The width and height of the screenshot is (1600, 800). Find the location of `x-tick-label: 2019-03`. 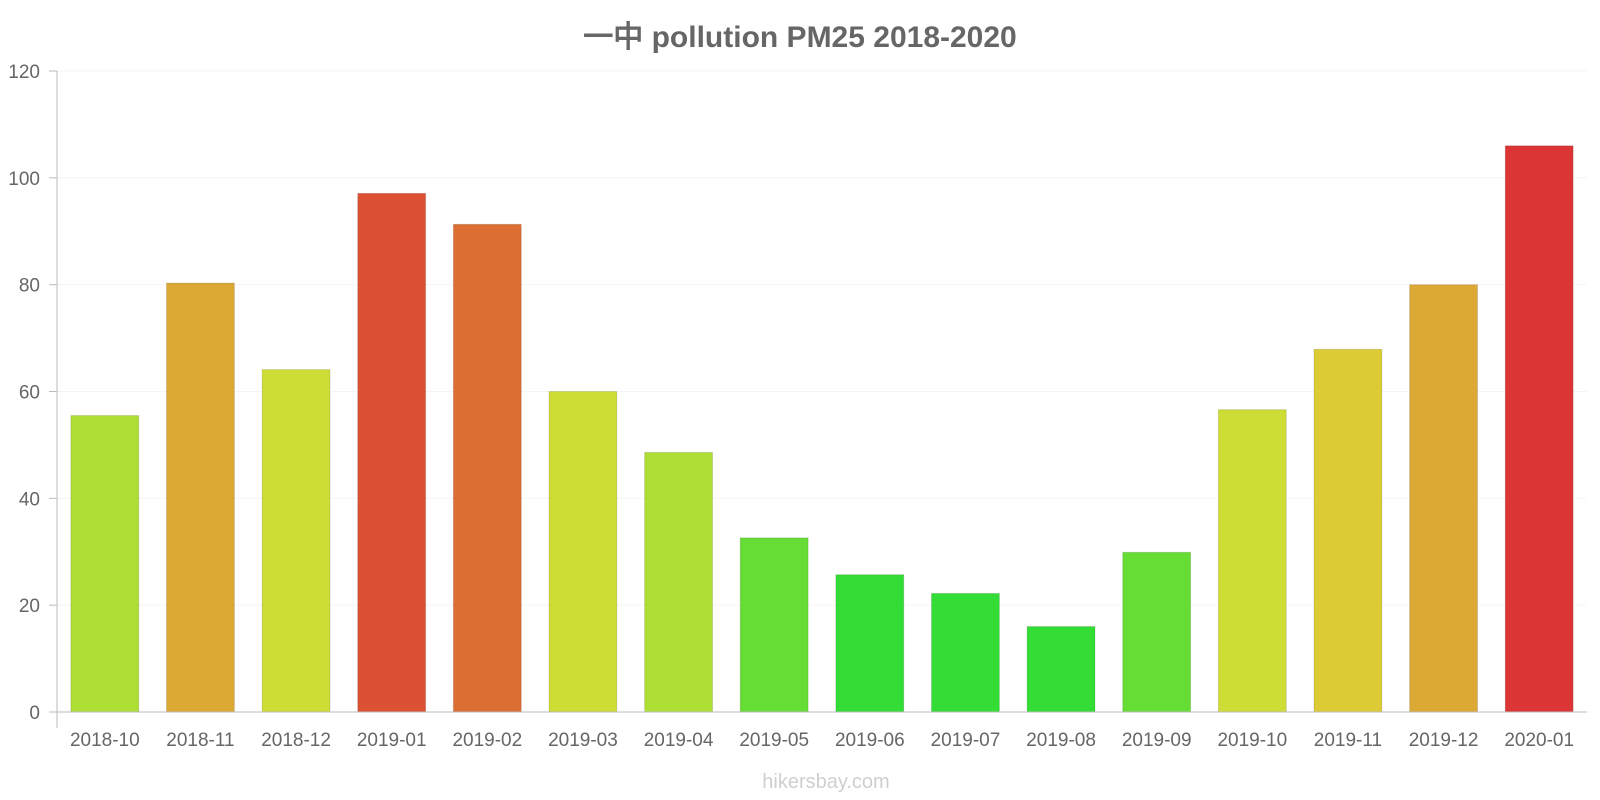

x-tick-label: 2019-03 is located at coordinates (583, 740).